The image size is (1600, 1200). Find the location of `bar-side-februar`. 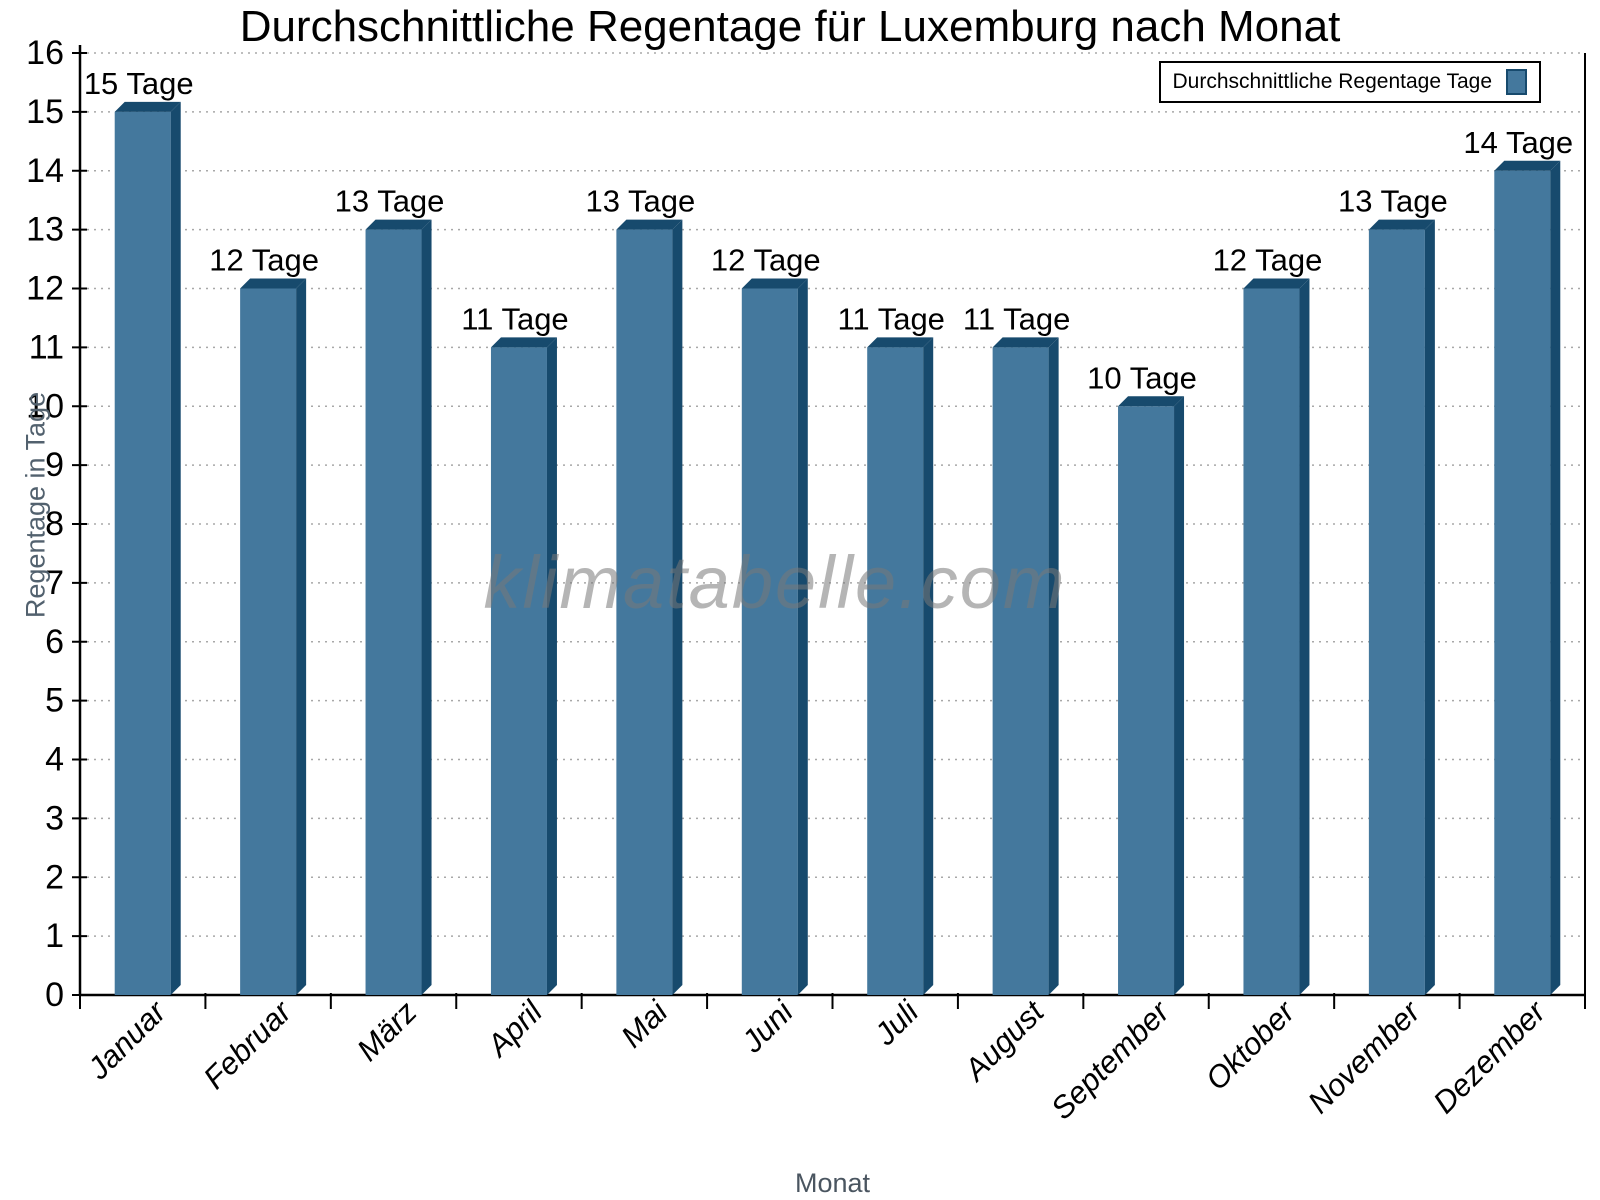

bar-side-februar is located at coordinates (301, 636).